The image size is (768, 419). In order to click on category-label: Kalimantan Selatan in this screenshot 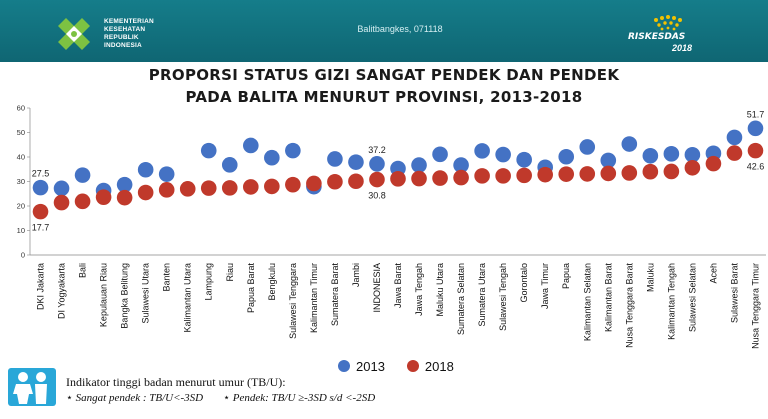, I will do `click(587, 302)`.